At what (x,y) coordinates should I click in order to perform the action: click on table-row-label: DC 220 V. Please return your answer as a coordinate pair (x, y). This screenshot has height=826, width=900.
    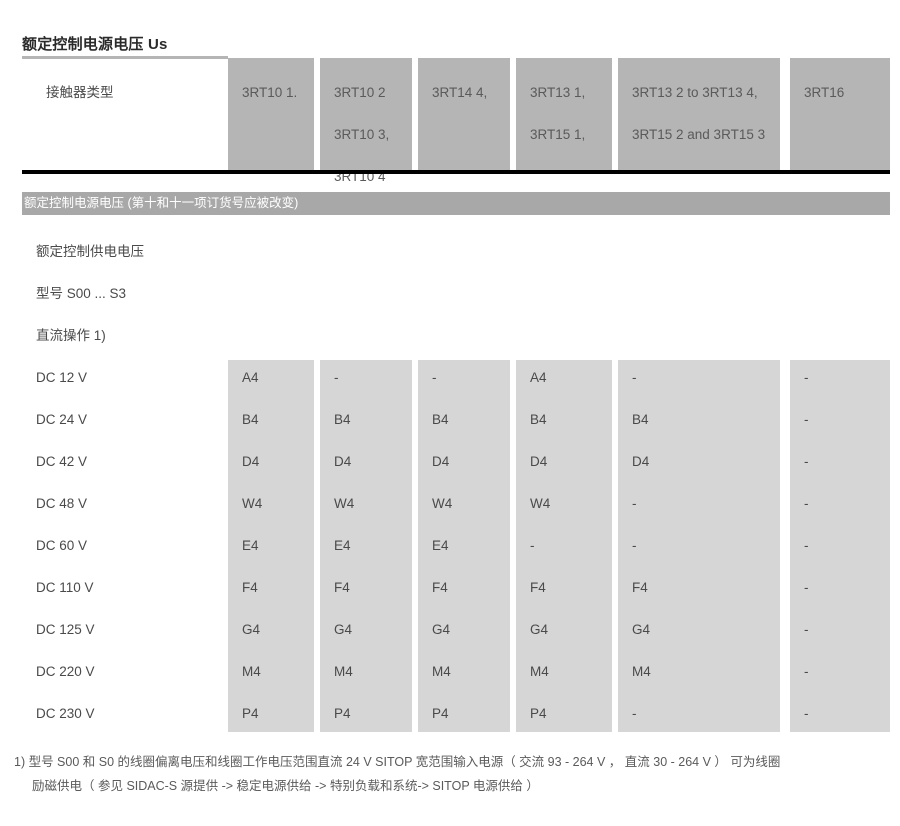
    Looking at the image, I should click on (65, 671).